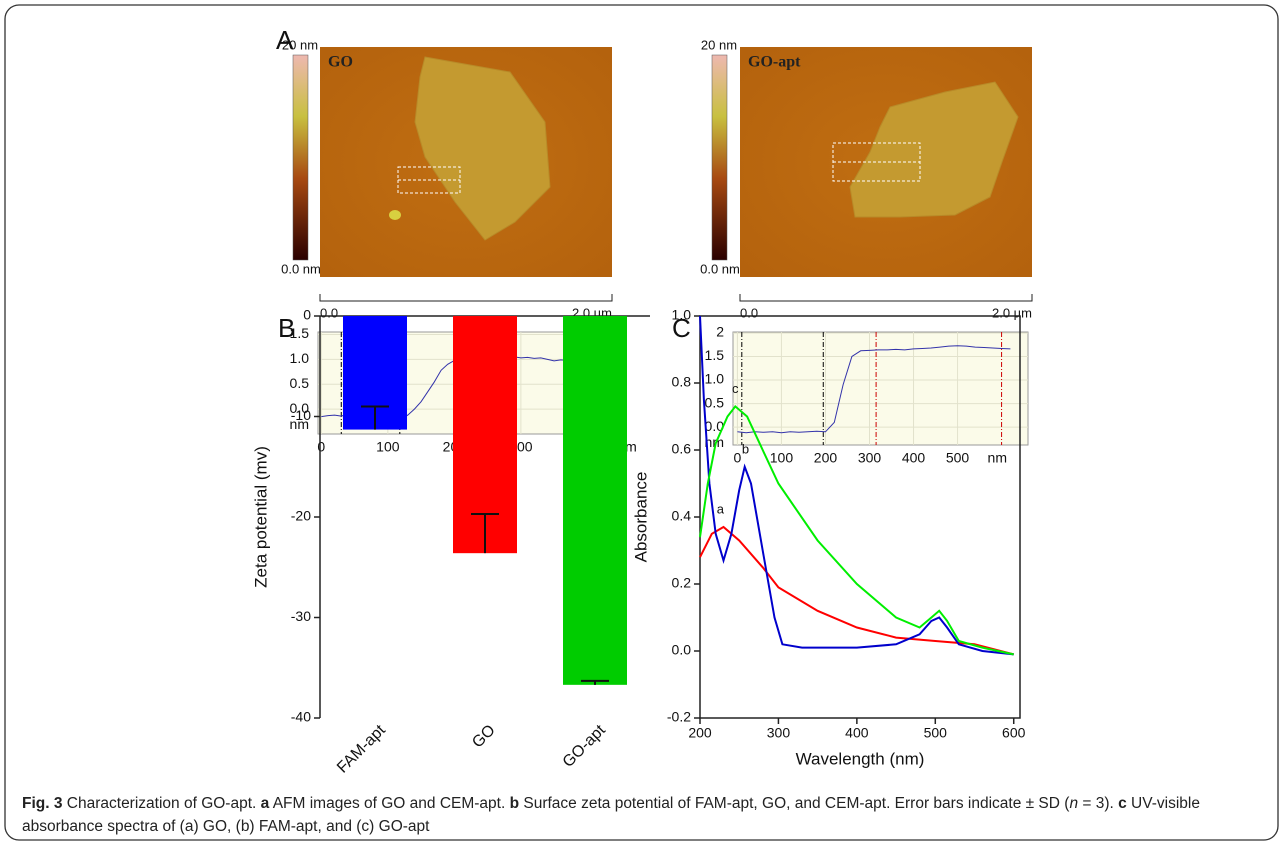 The image size is (1284, 847). Describe the element at coordinates (1012, 312) in the screenshot. I see `scale-end: 2.0 µm` at that location.